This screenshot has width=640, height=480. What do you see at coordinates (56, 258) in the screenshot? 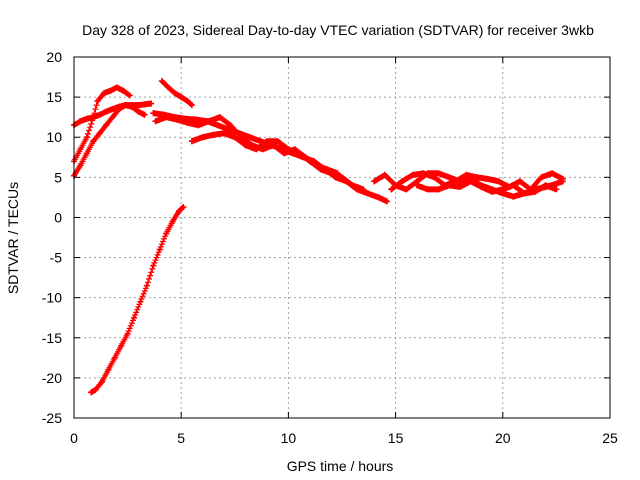
I see `y-tick-label: -5` at bounding box center [56, 258].